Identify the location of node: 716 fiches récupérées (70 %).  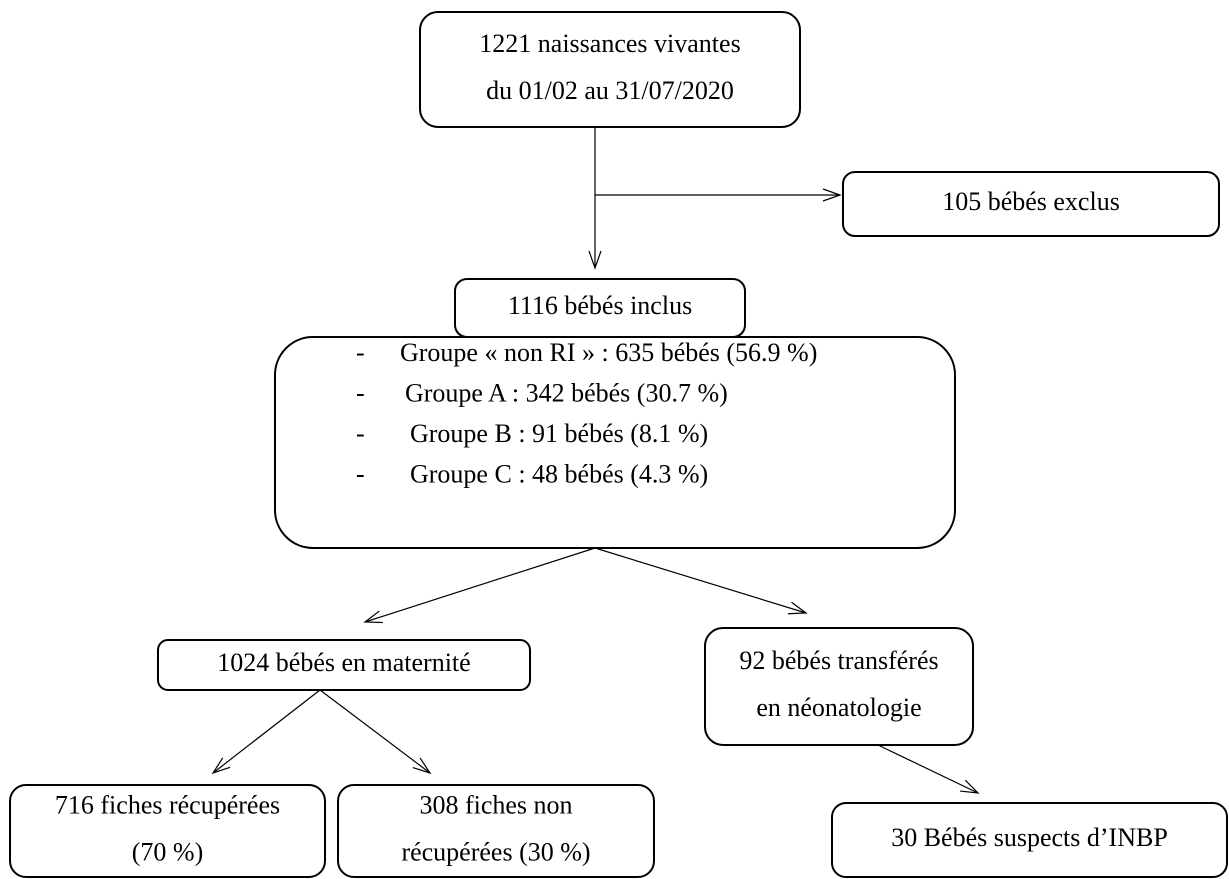
(167, 831).